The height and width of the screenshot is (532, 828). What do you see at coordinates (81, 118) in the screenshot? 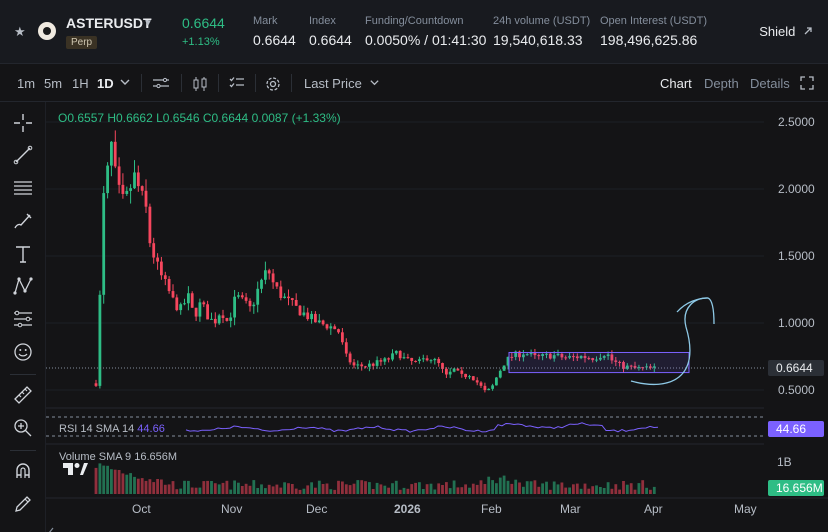
I see `ohlc-open: O0.6557` at bounding box center [81, 118].